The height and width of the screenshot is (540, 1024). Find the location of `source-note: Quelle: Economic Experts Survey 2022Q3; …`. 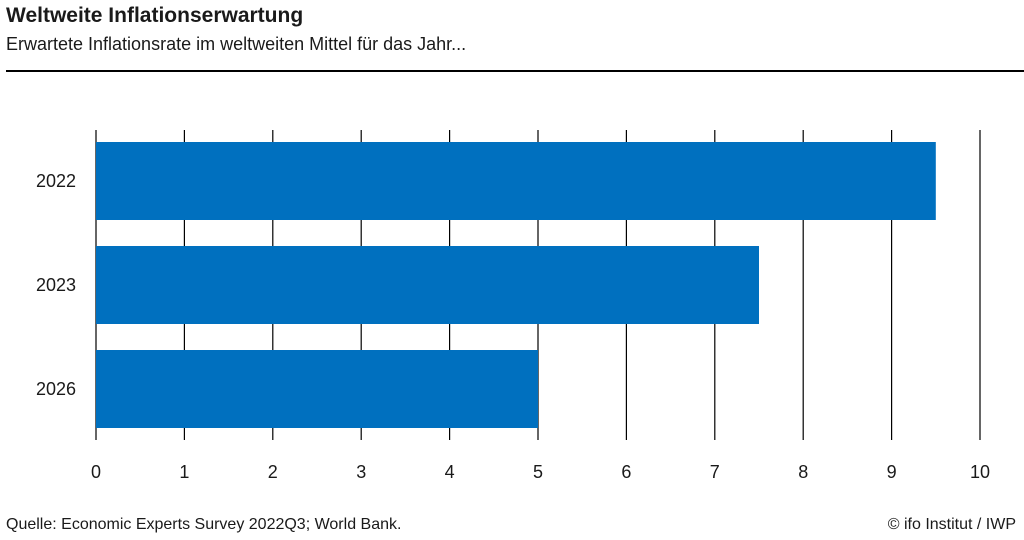

source-note: Quelle: Economic Experts Survey 2022Q3; … is located at coordinates (204, 524).